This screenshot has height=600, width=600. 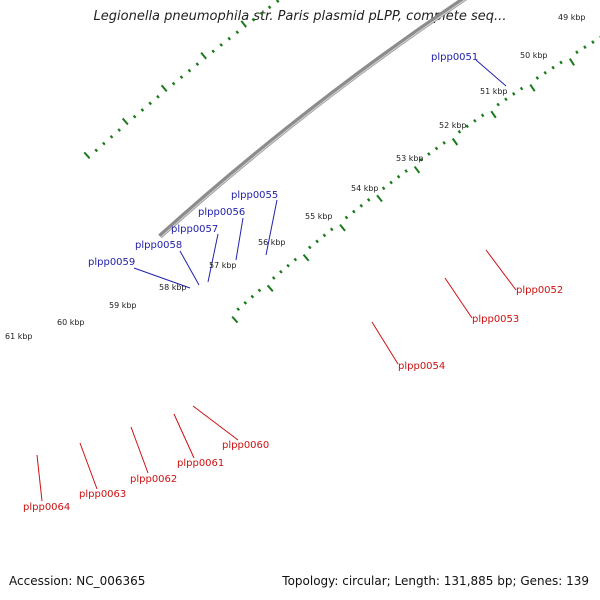 What do you see at coordinates (458, 298) in the screenshot?
I see `leader-plpp0053` at bounding box center [458, 298].